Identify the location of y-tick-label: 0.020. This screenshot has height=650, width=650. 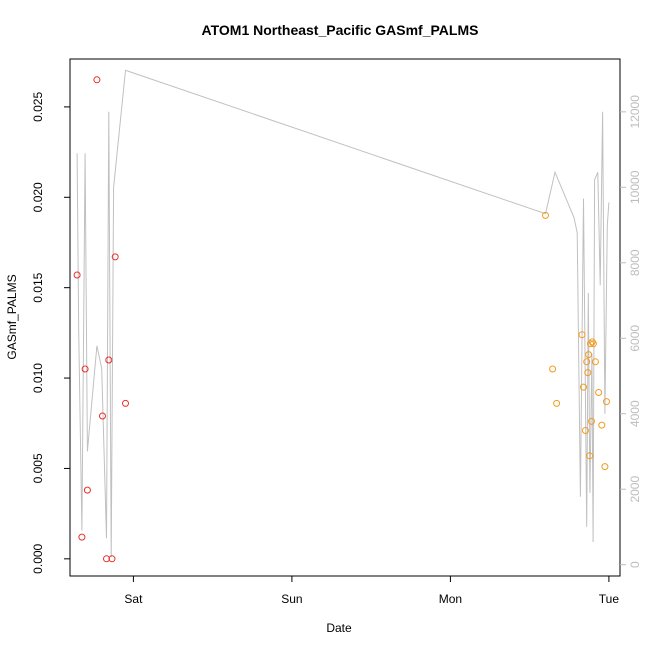
(38, 197).